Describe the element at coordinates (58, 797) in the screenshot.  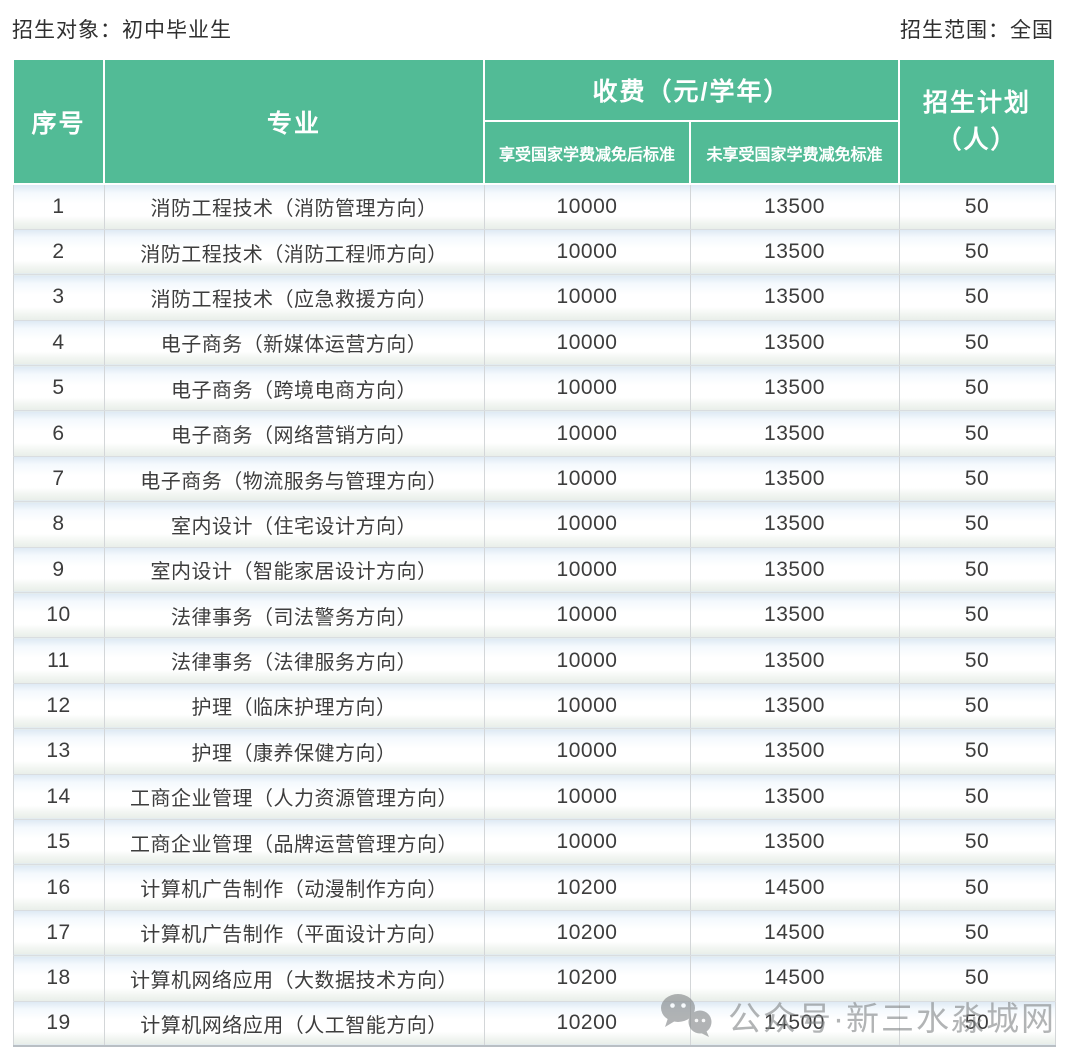
I see `index-cell: 14` at that location.